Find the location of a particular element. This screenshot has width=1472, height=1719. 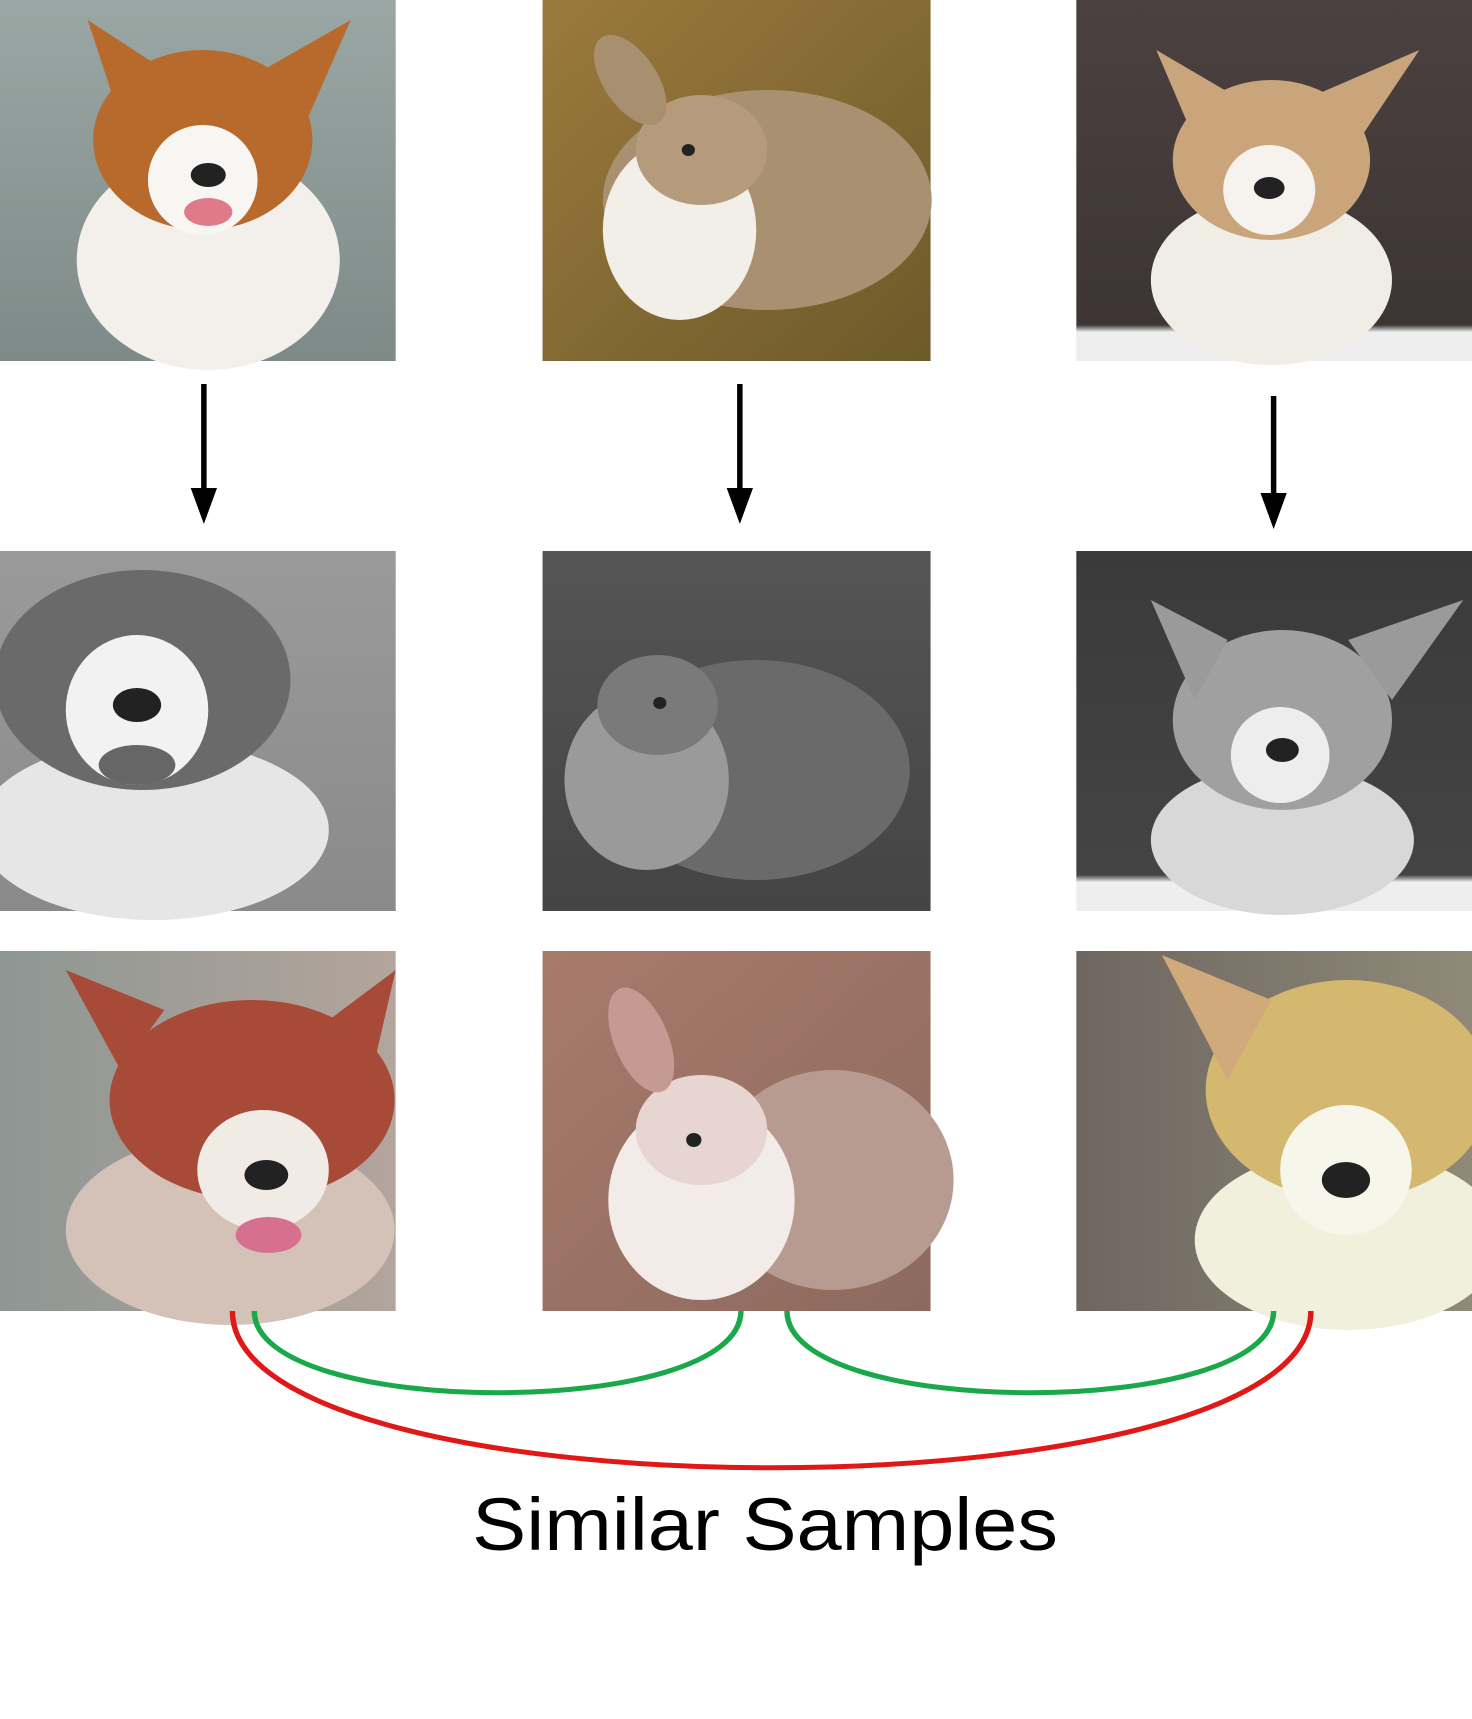

photo-corgi-2-gray is located at coordinates (1274, 733).